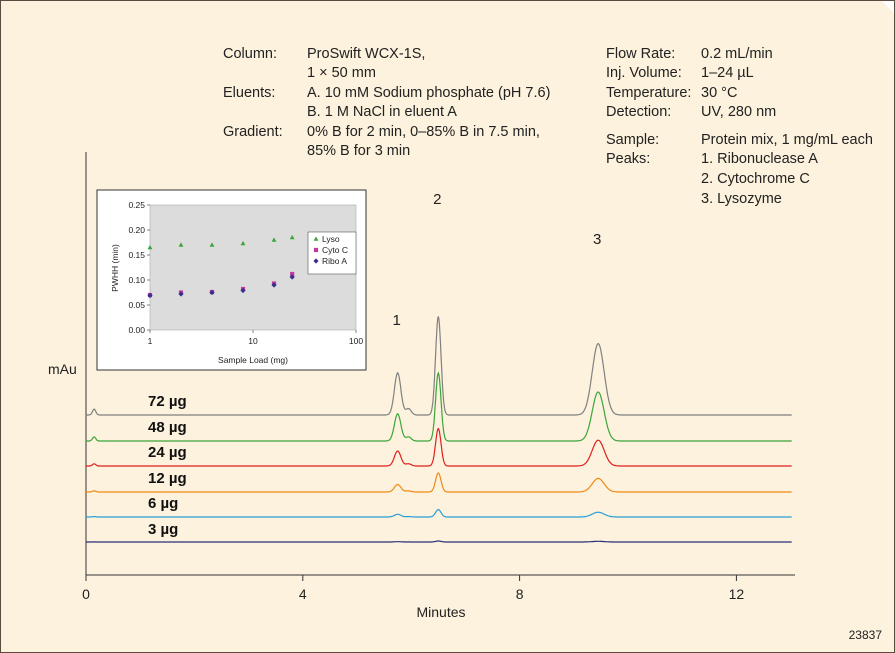  I want to click on trace-48-µg, so click(439, 406).